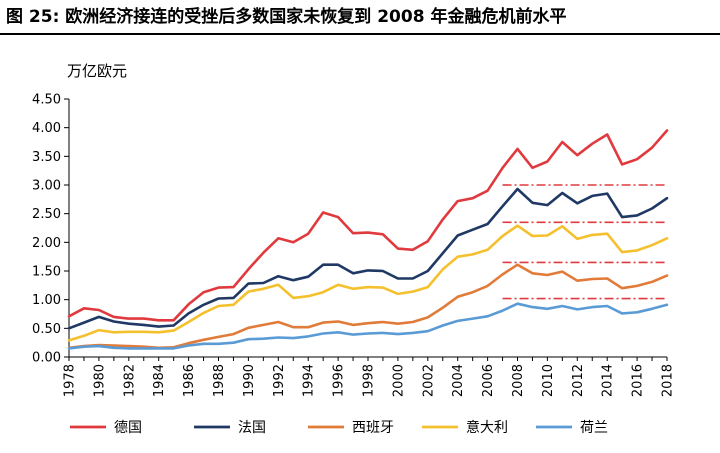 Image resolution: width=720 pixels, height=453 pixels. I want to click on y-tick-label: 1.50, so click(46, 272).